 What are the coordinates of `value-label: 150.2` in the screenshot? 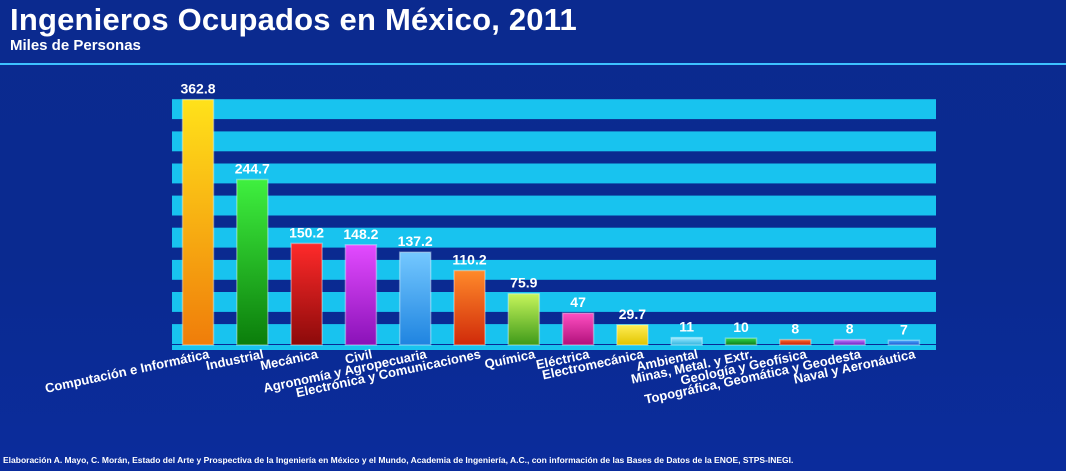 It's located at (306, 232).